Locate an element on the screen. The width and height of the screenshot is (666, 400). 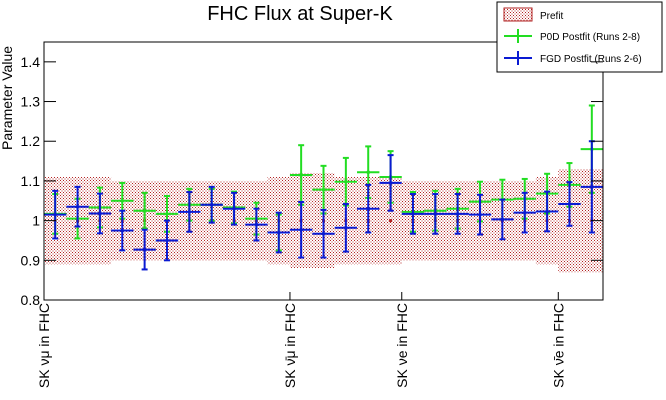
x-tick-label: SK ν̄e in FHC is located at coordinates (558, 345).